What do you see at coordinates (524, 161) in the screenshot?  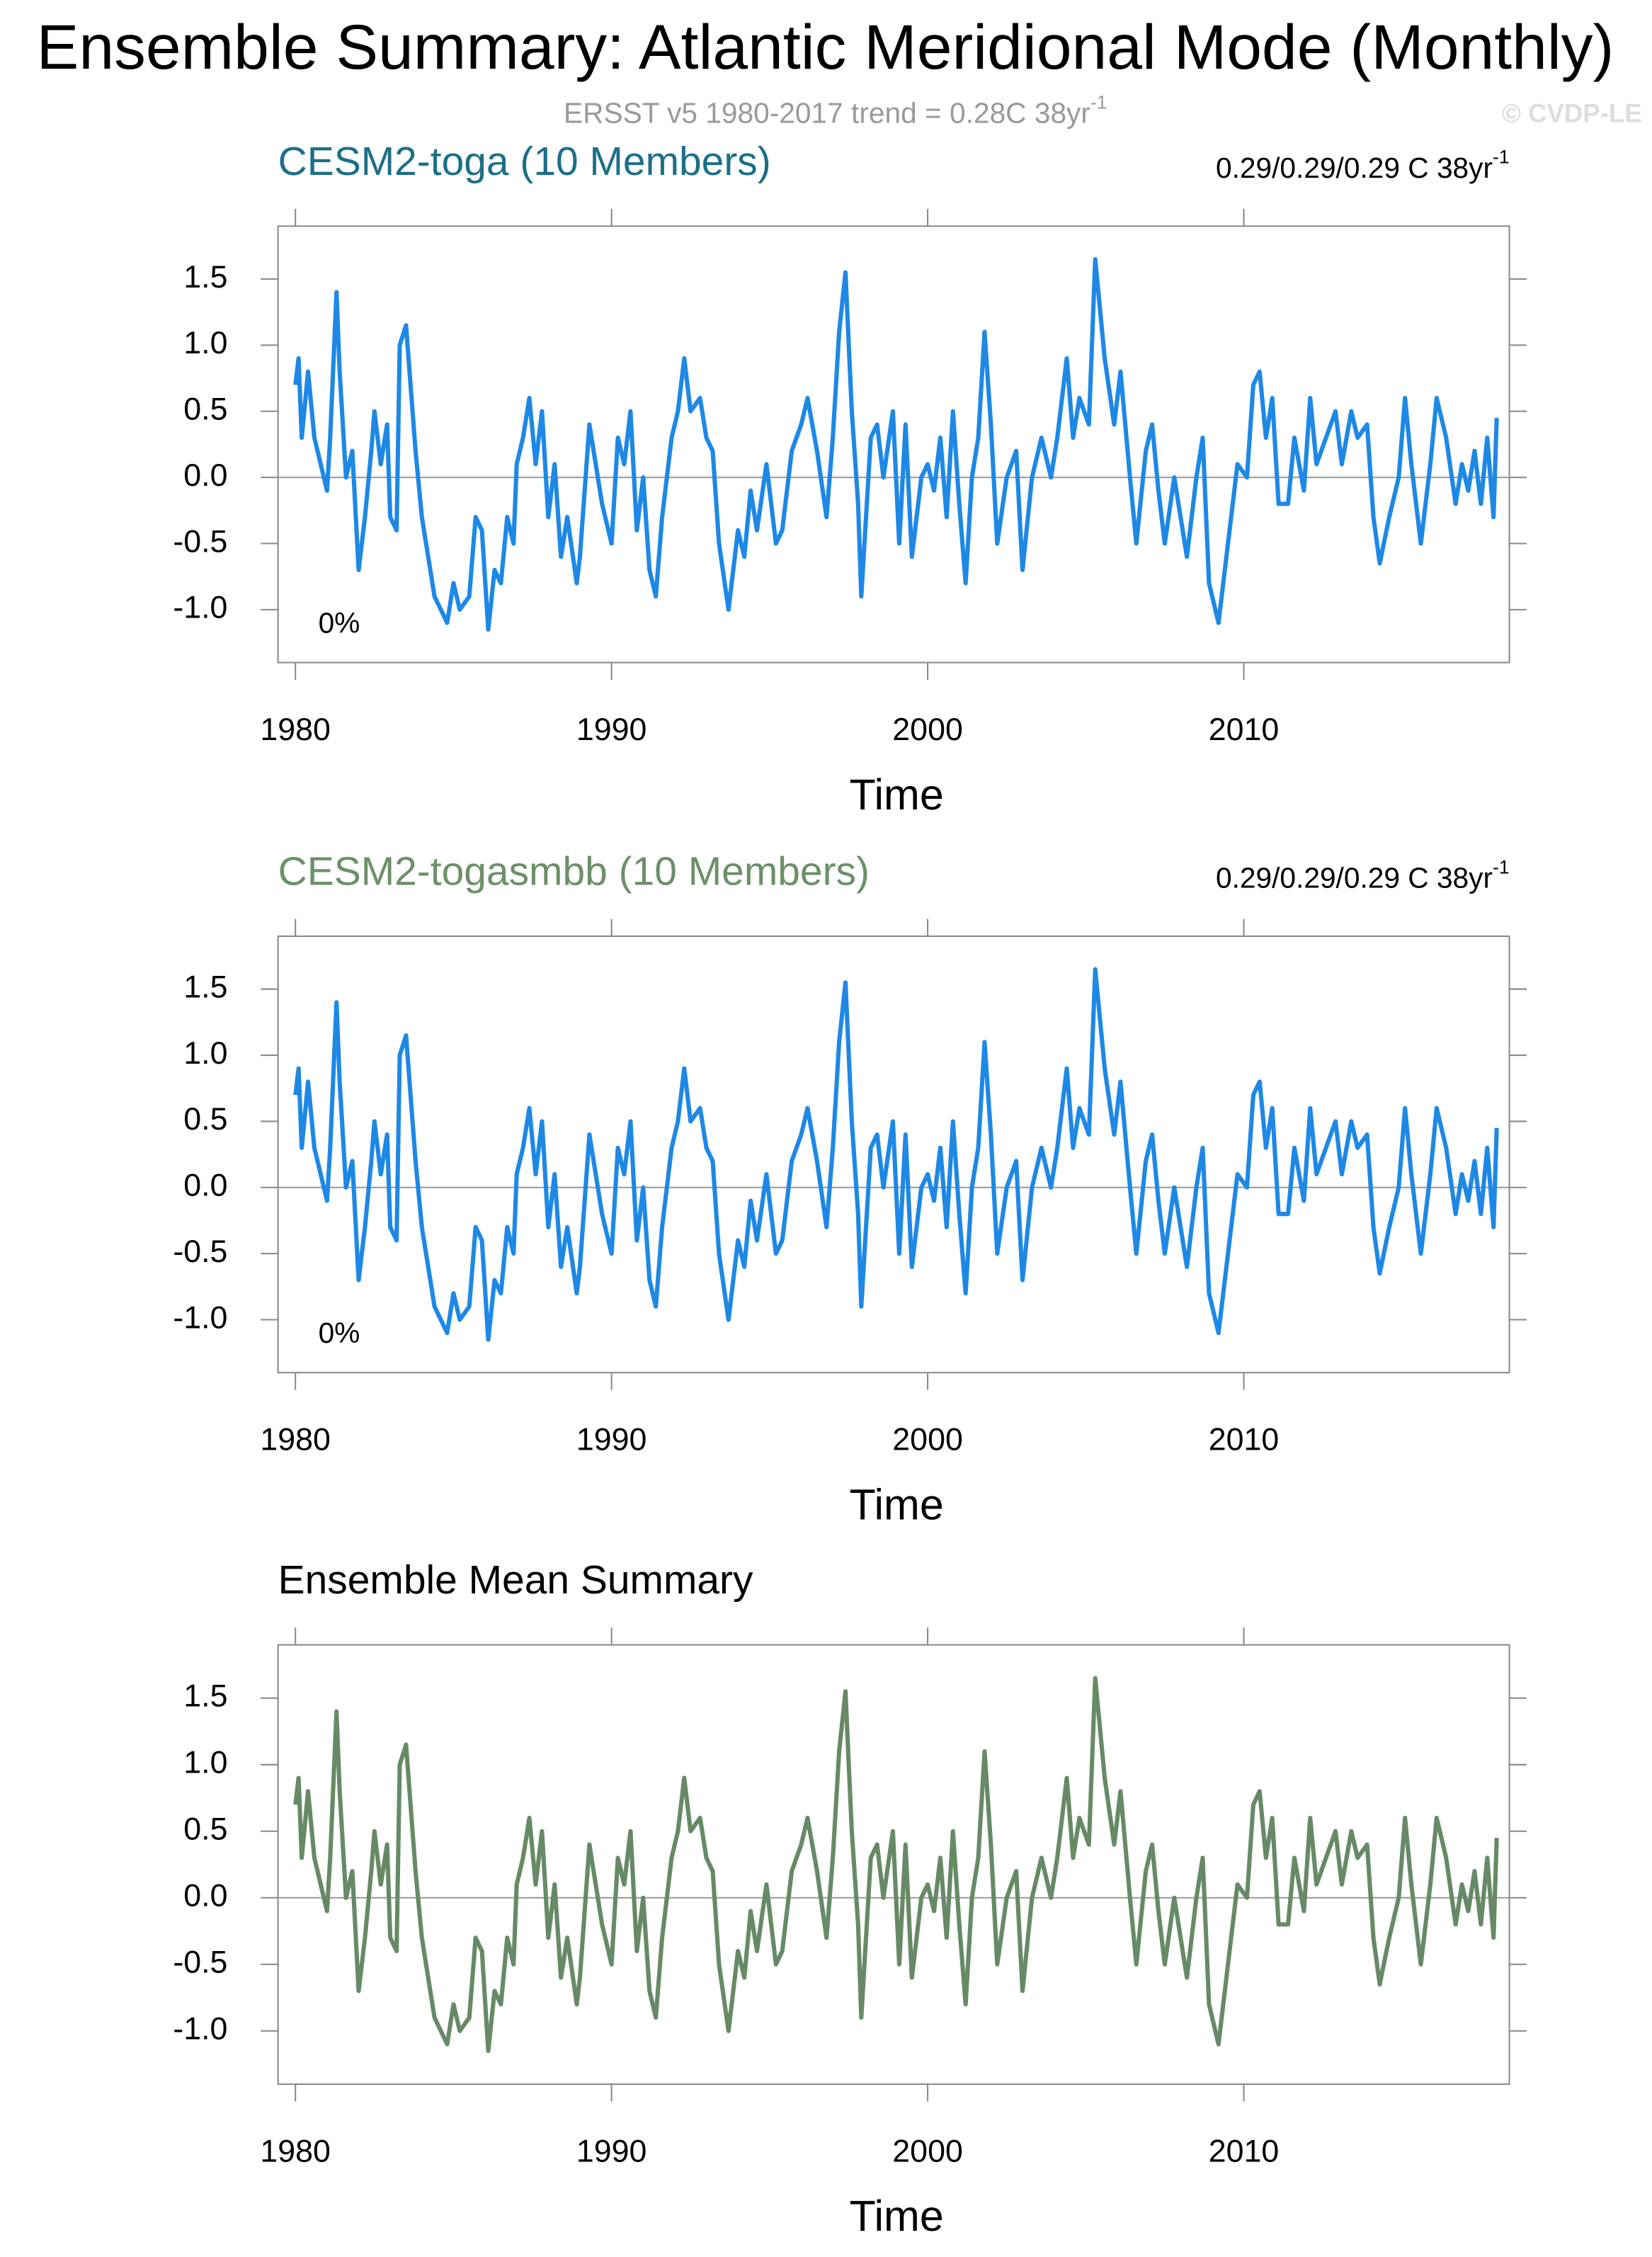 I see `panel-title: CESM2-toga (10 Members)` at bounding box center [524, 161].